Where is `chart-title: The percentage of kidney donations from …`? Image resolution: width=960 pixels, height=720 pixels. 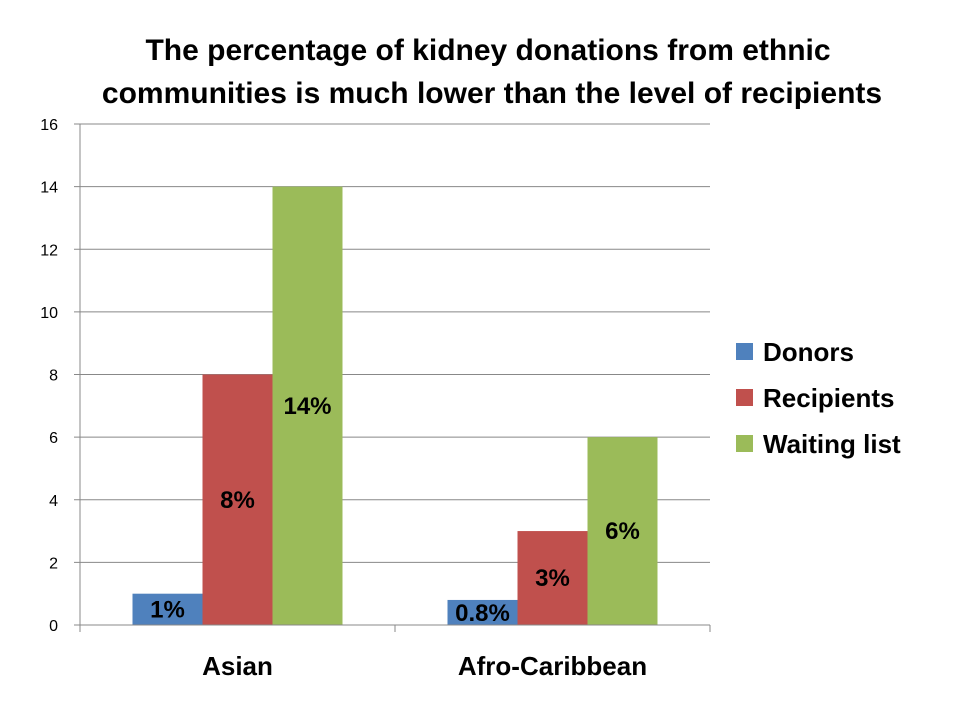
chart-title: The percentage of kidney donations from … is located at coordinates (492, 72).